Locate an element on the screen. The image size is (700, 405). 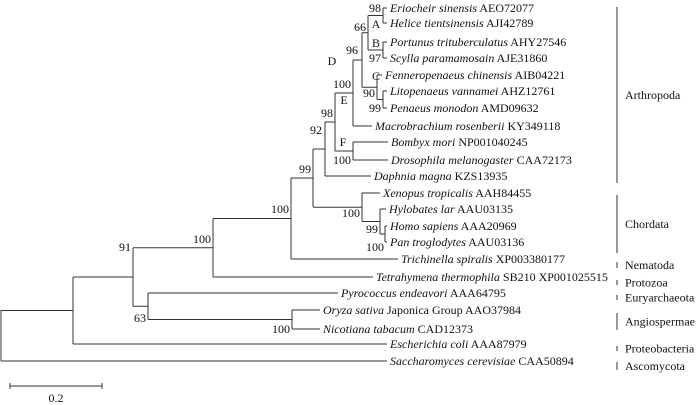
species-name: Portunus trituberculatus is located at coordinates (448, 42).